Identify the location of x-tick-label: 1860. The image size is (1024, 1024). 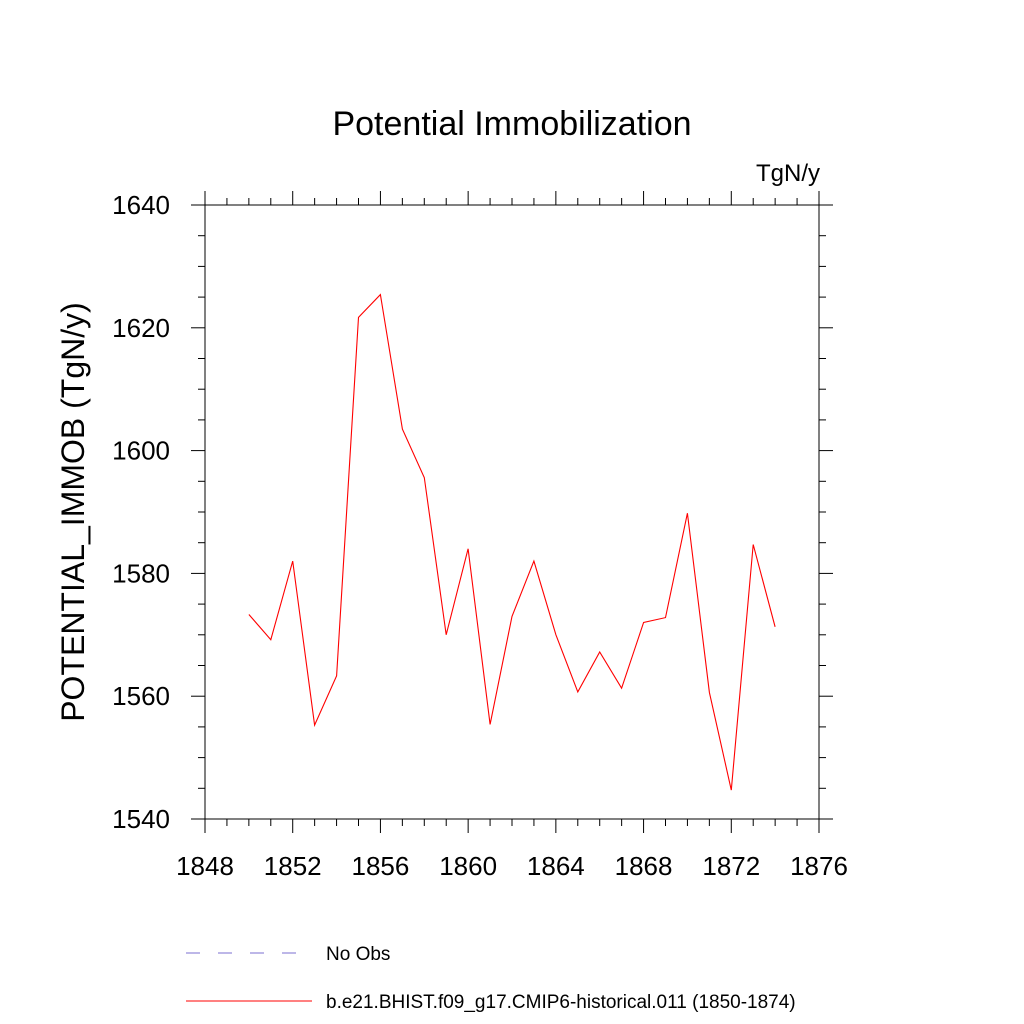
(468, 866).